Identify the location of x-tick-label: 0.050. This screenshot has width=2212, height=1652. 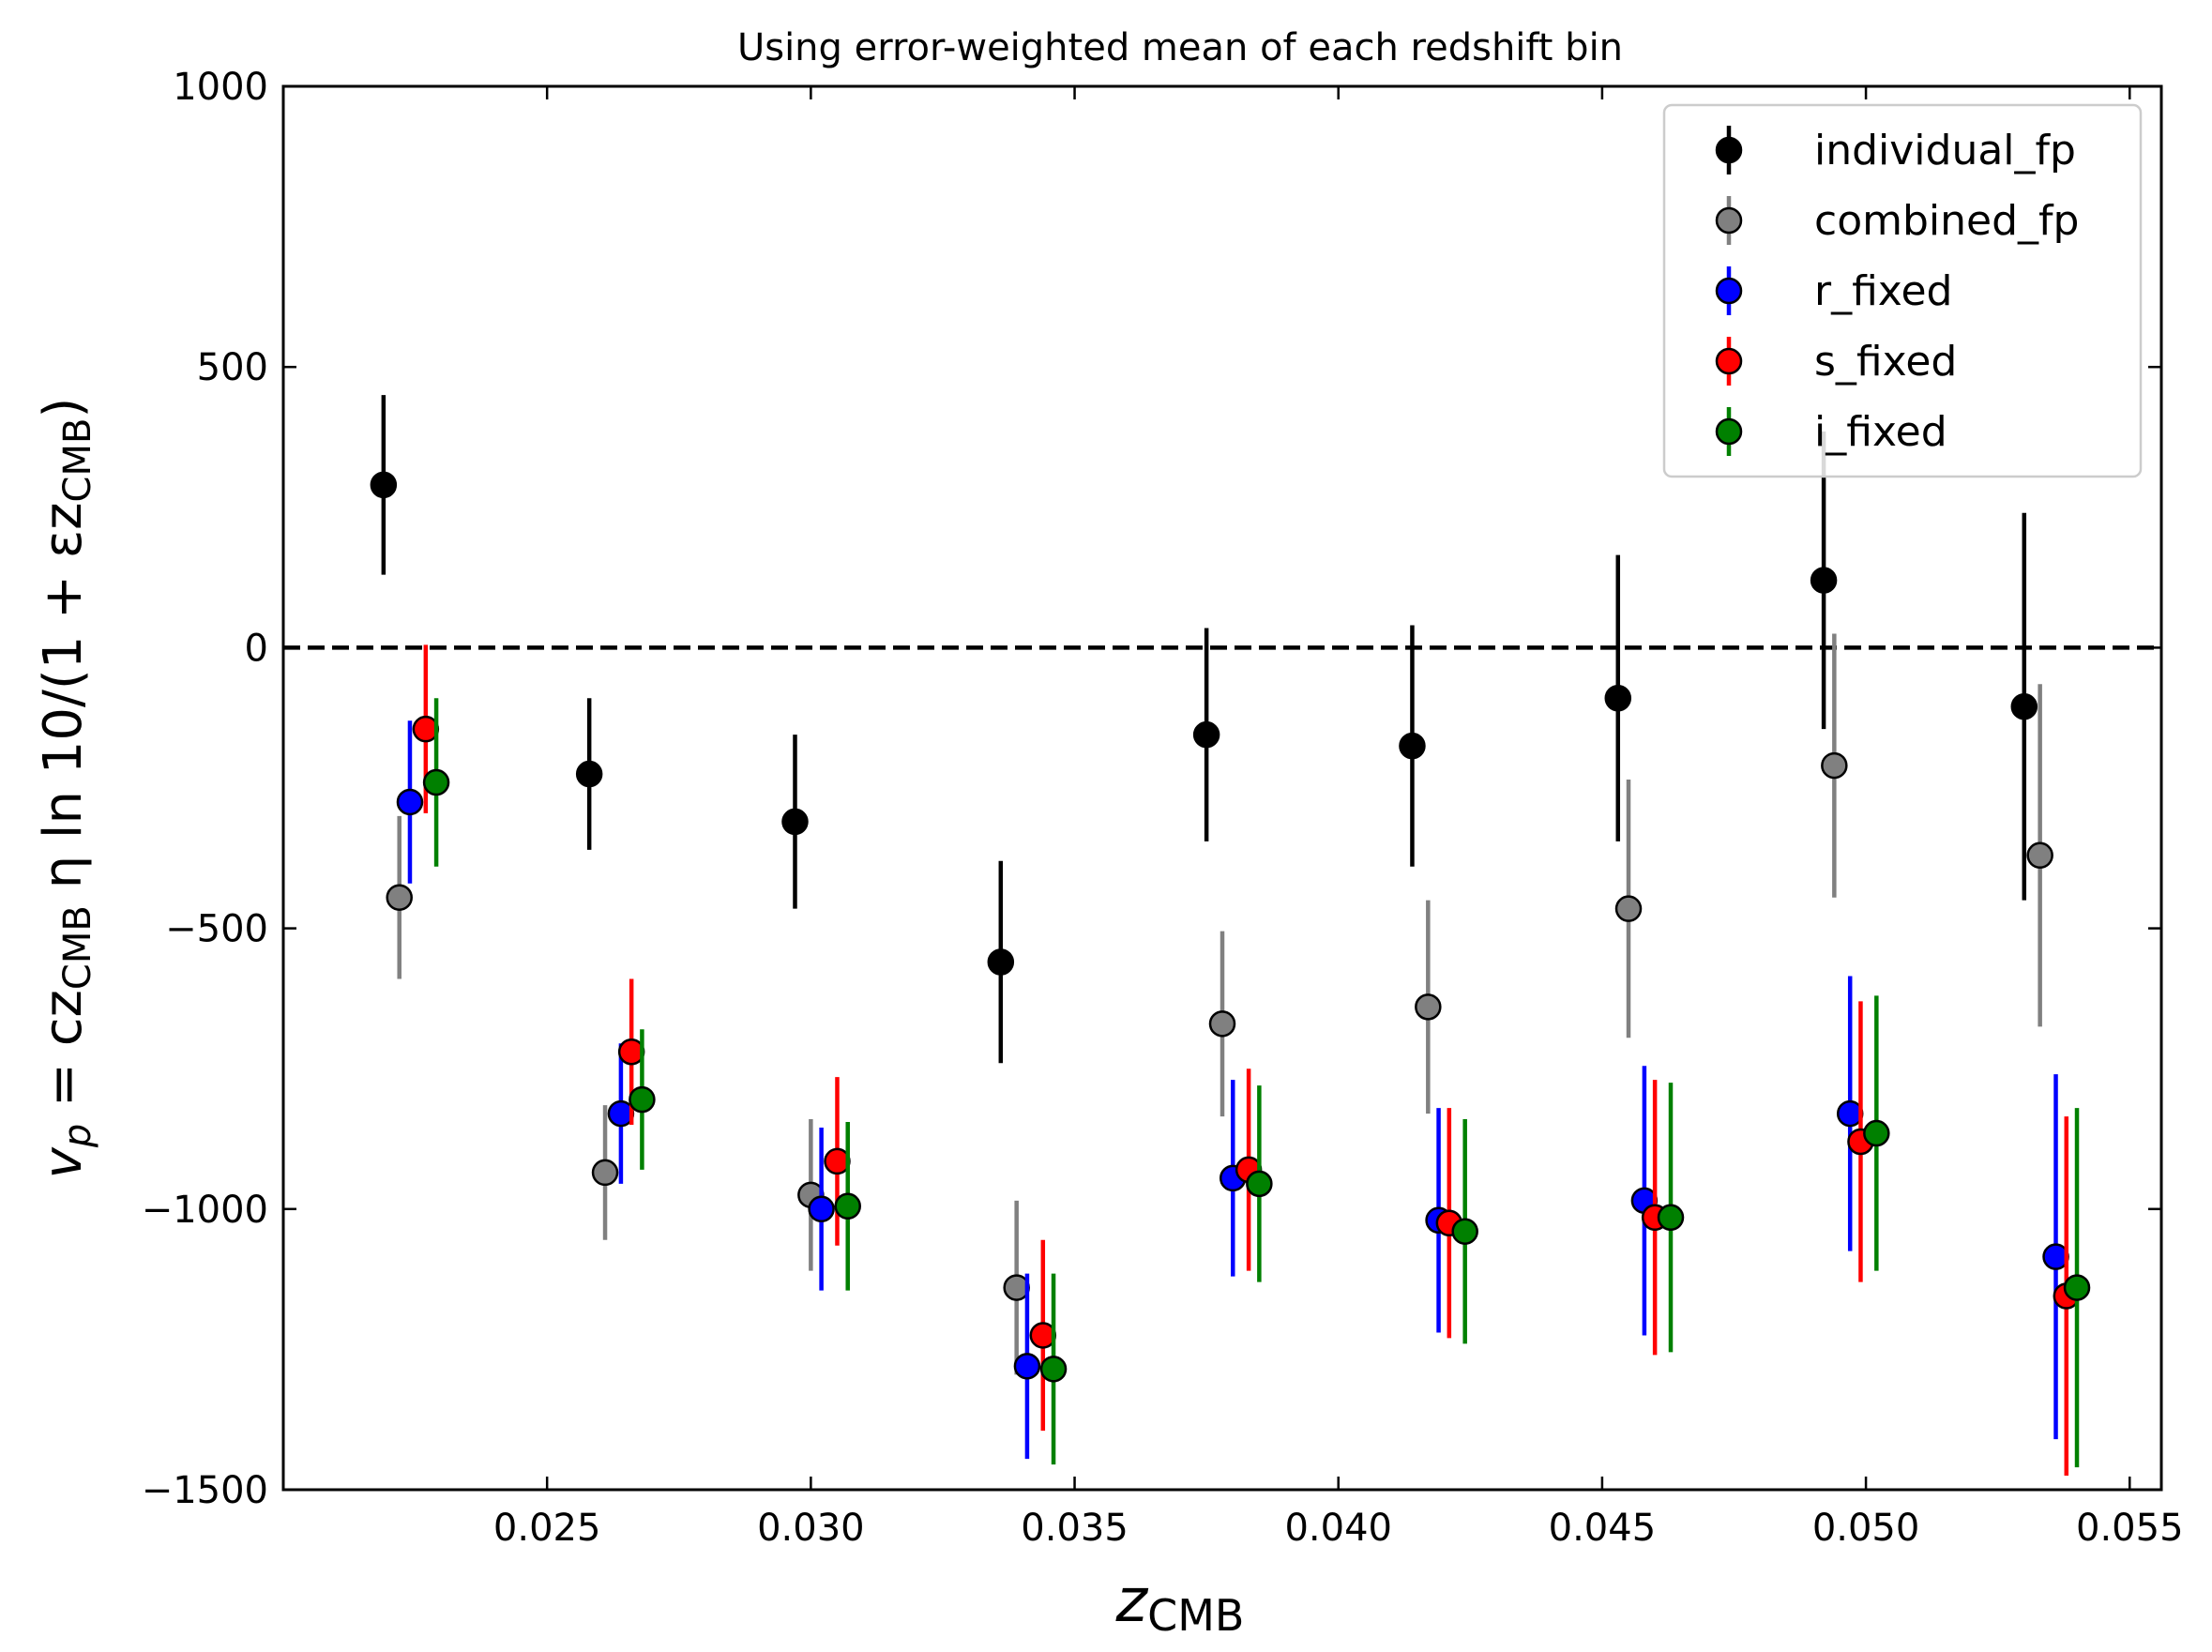
(1866, 1528).